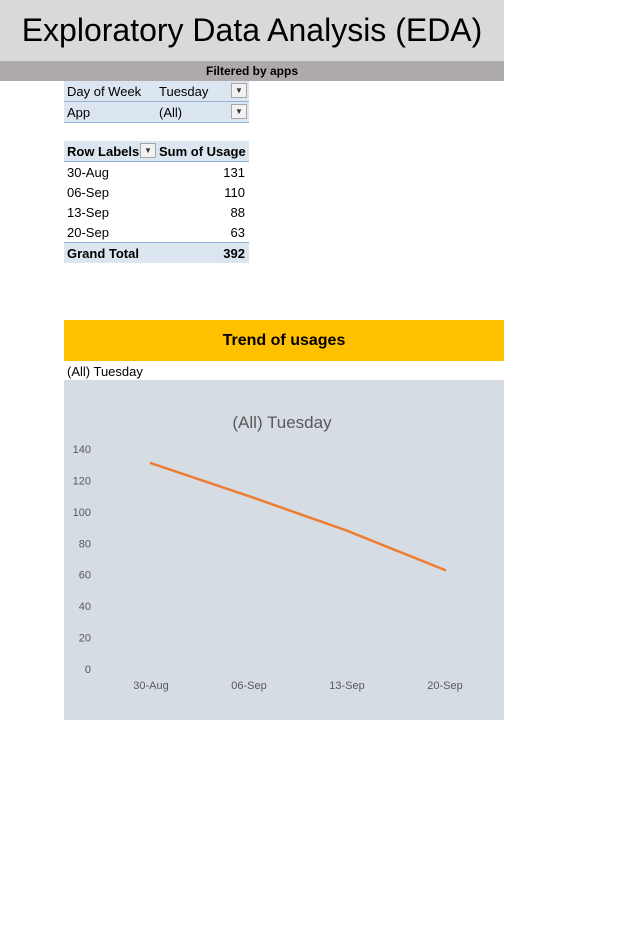 Image resolution: width=633 pixels, height=941 pixels. Describe the element at coordinates (284, 340) in the screenshot. I see `trend-section-title: Trend of usages` at that location.